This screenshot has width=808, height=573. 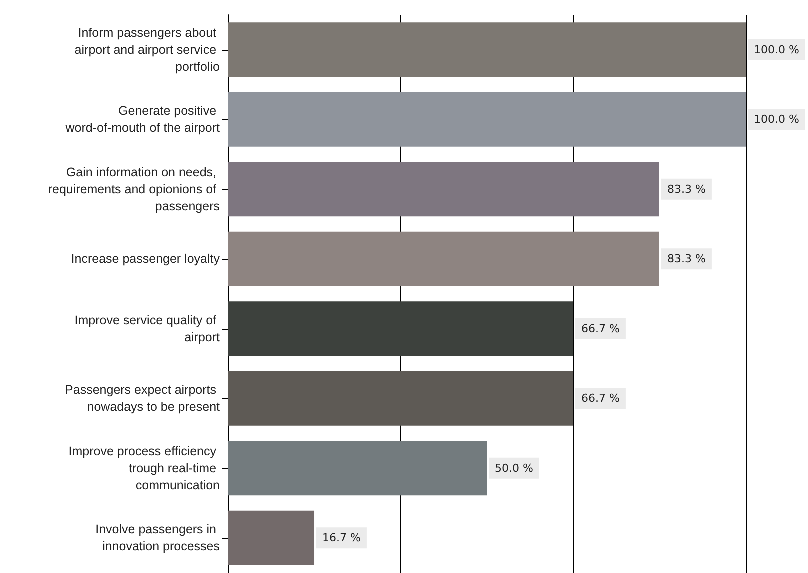 I want to click on y-tick-label: Improve process efficiency trough real-time communication, so click(x=144, y=468).